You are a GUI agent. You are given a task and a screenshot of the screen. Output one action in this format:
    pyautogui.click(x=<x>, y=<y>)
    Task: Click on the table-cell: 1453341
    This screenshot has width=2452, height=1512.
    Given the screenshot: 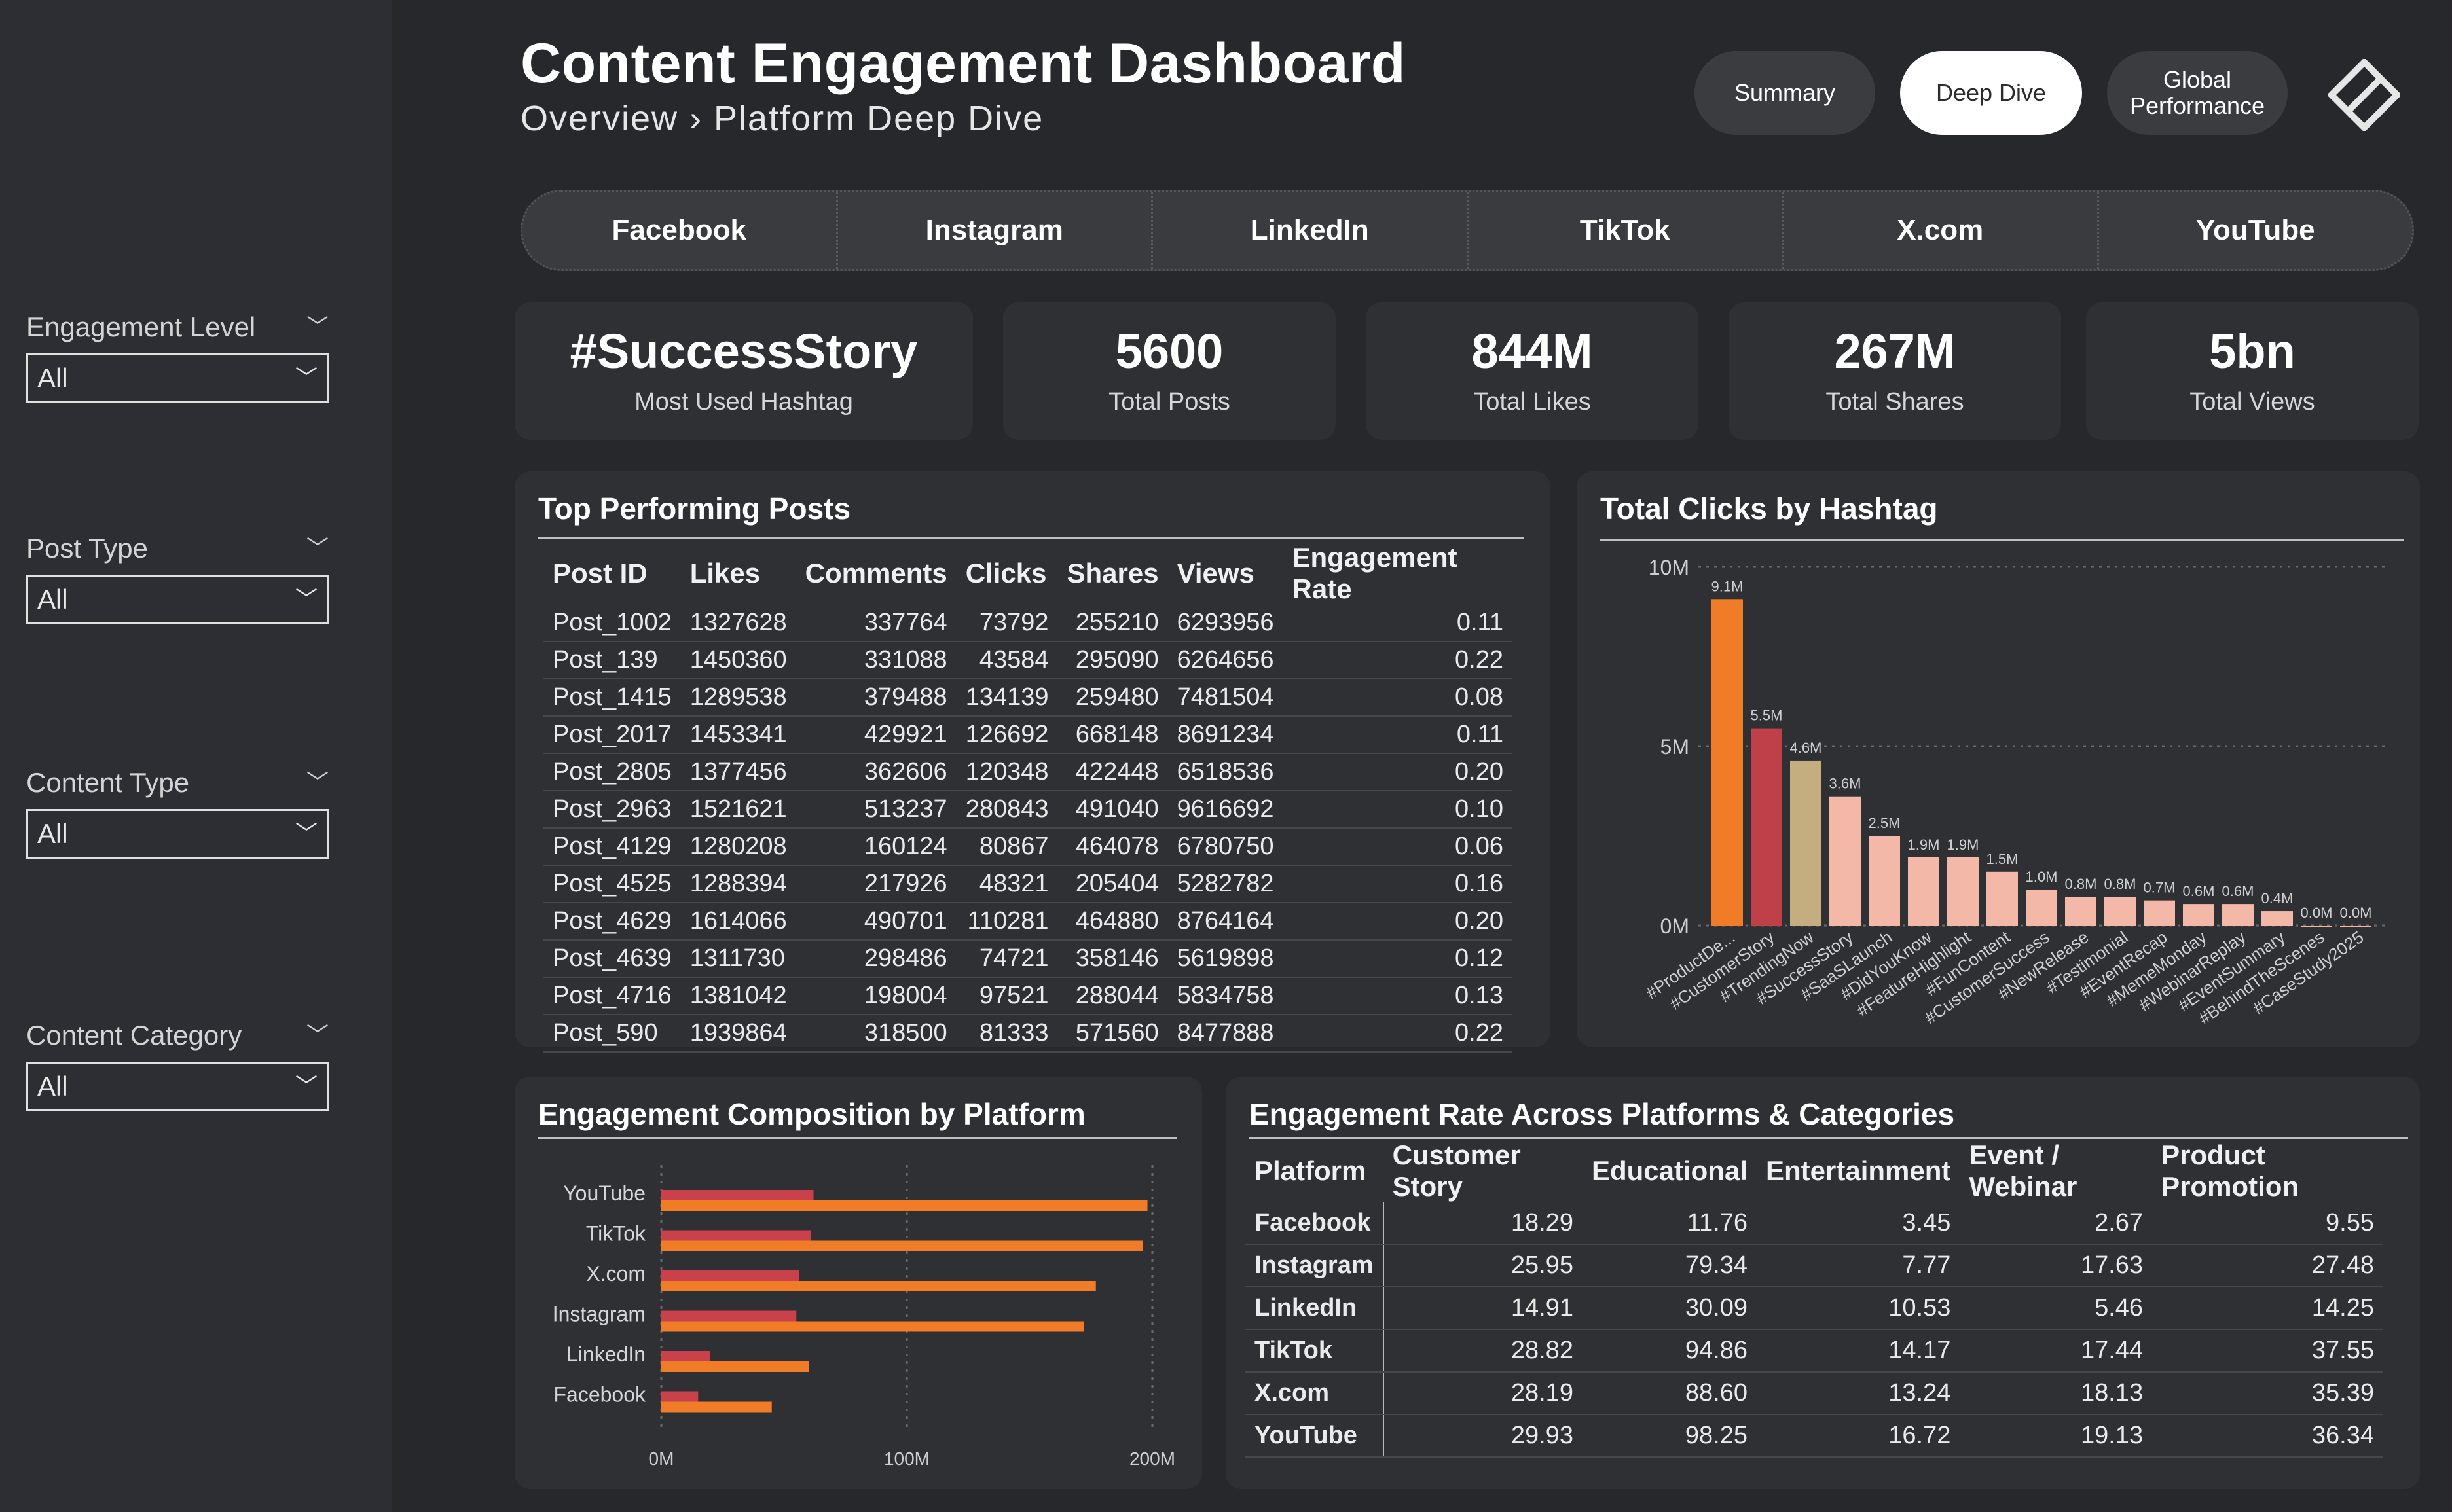 What is the action you would take?
    pyautogui.click(x=738, y=735)
    